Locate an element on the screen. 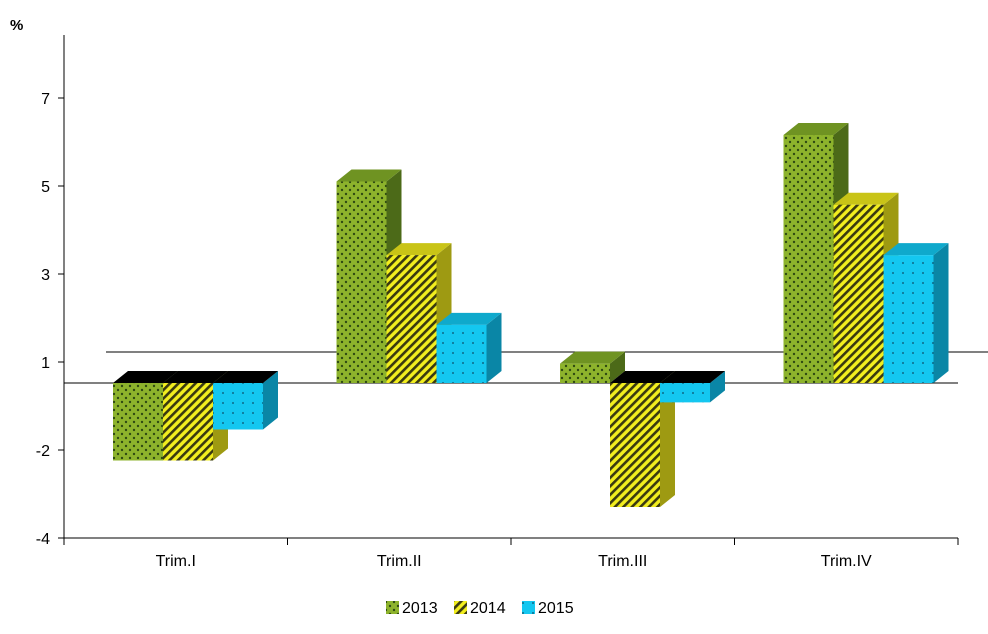 This screenshot has height=634, width=988. bar-2015-Trim.I is located at coordinates (238, 406).